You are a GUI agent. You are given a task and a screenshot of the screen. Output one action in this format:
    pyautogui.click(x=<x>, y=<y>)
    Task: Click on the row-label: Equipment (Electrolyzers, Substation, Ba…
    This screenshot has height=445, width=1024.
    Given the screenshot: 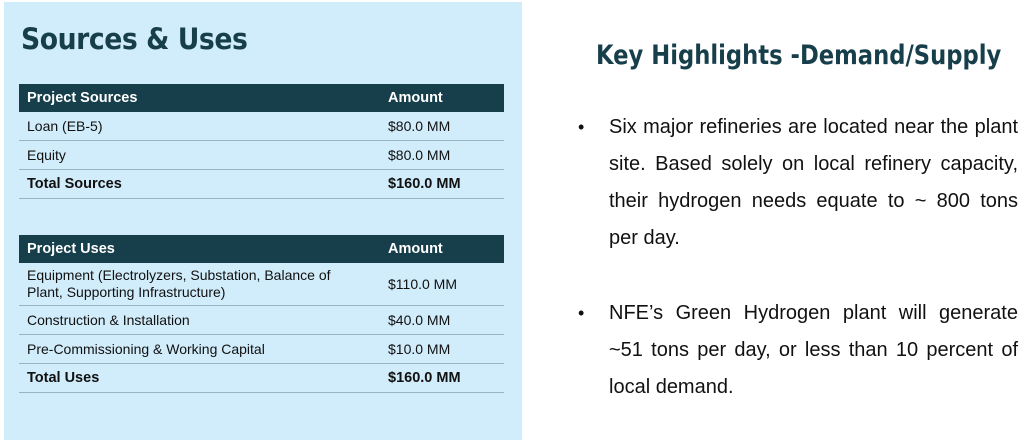 What is the action you would take?
    pyautogui.click(x=199, y=284)
    